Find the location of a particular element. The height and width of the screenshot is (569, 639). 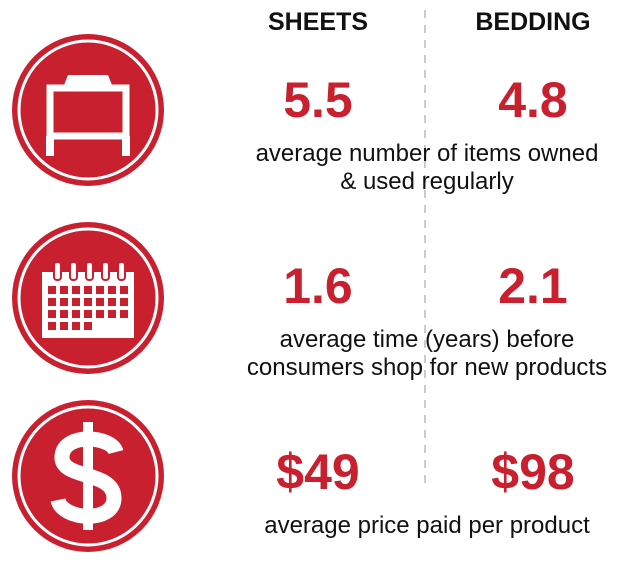

description: average number of items owned is located at coordinates (427, 153).